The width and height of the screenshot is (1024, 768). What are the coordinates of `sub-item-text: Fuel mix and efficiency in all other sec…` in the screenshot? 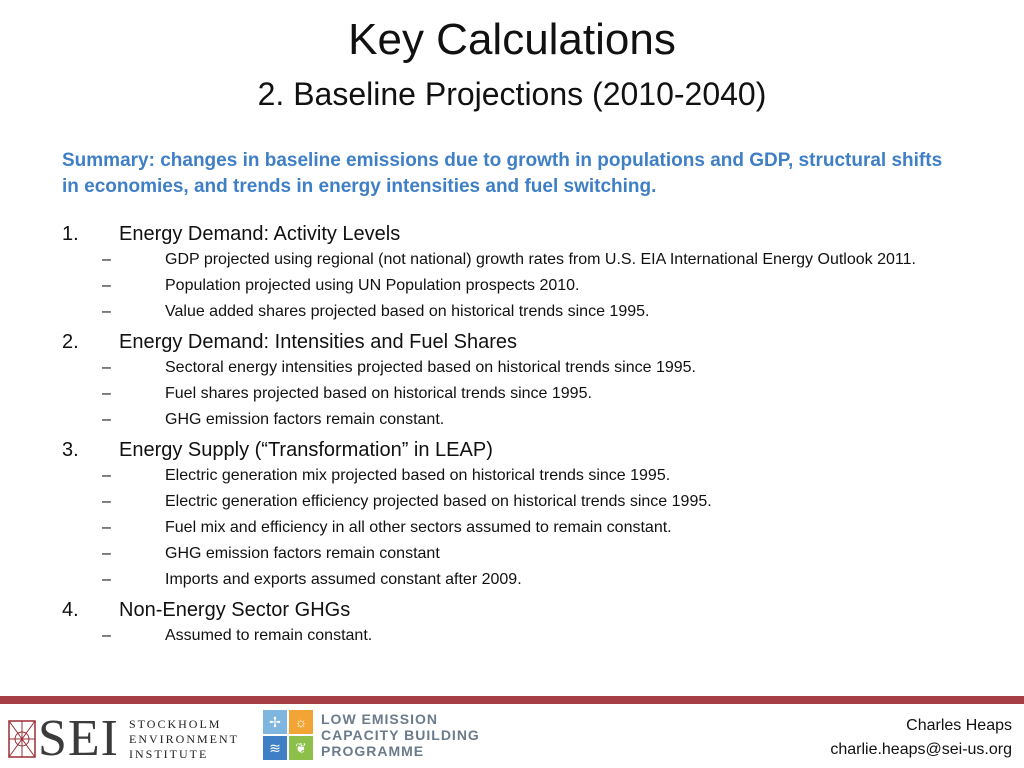 It's located at (418, 527).